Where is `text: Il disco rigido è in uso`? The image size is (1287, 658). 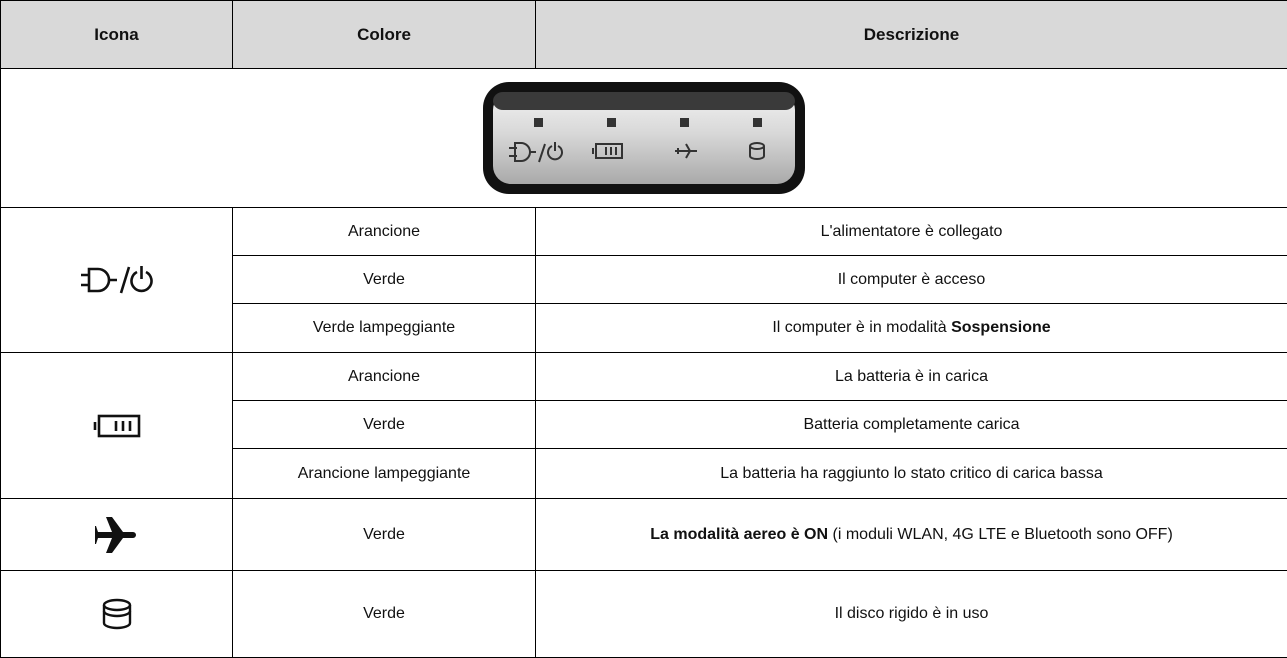 text: Il disco rigido è in uso is located at coordinates (912, 613).